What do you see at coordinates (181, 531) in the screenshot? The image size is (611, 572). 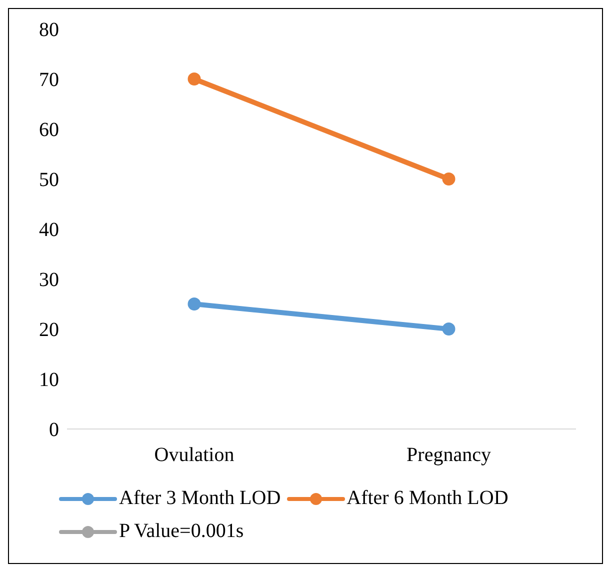 I see `legend-label: P Value=0.001s` at bounding box center [181, 531].